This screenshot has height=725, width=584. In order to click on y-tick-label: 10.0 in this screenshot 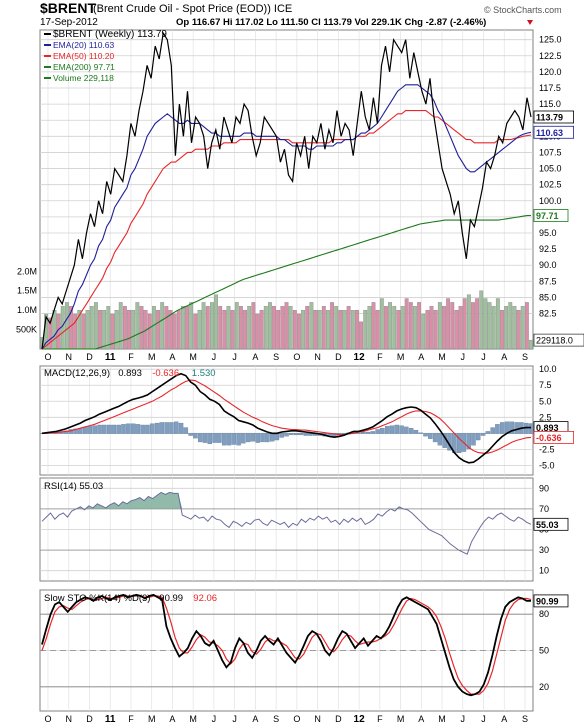, I will do `click(548, 369)`.